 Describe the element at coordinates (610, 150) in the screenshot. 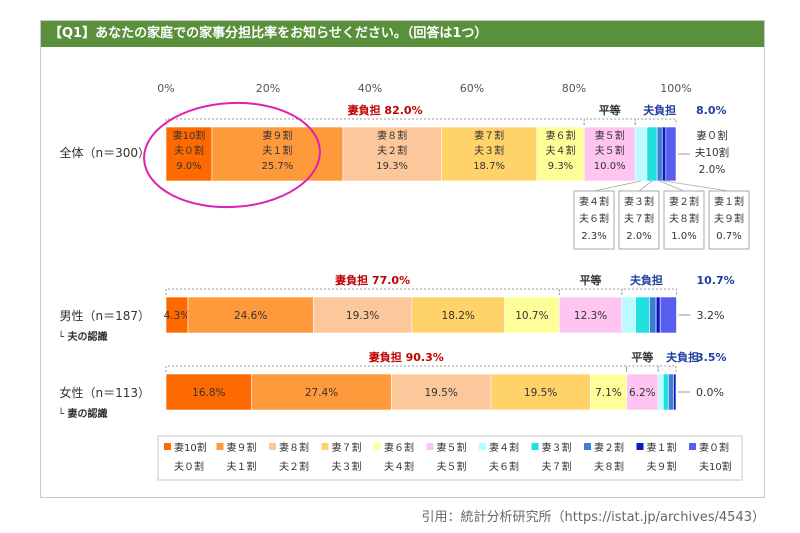

I see `data-label: 妻５割夫５割 10.0%` at that location.